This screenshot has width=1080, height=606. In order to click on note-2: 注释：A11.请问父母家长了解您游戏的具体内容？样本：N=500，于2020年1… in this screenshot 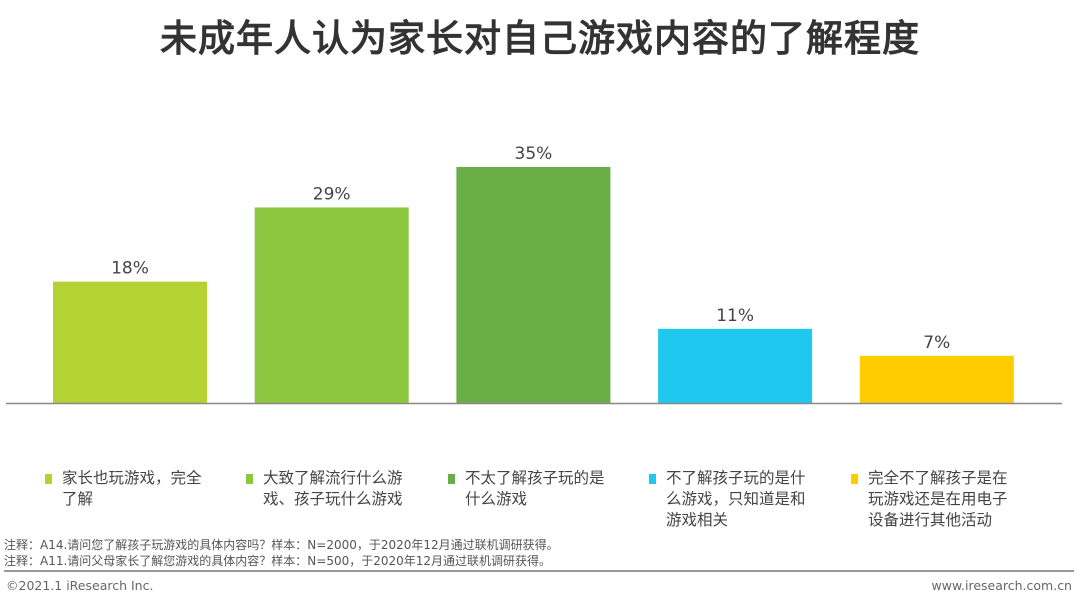, I will do `click(278, 561)`.